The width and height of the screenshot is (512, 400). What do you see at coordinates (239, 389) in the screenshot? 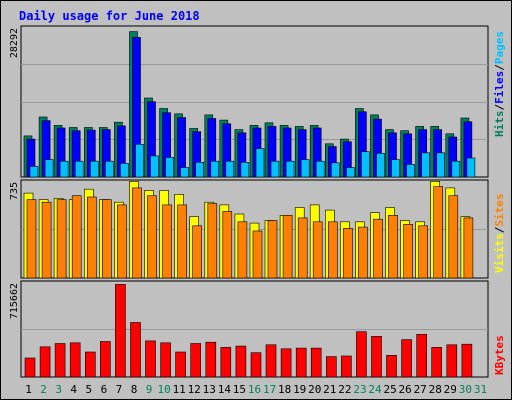
I see `x-tick-label-day-15: 15` at bounding box center [239, 389].